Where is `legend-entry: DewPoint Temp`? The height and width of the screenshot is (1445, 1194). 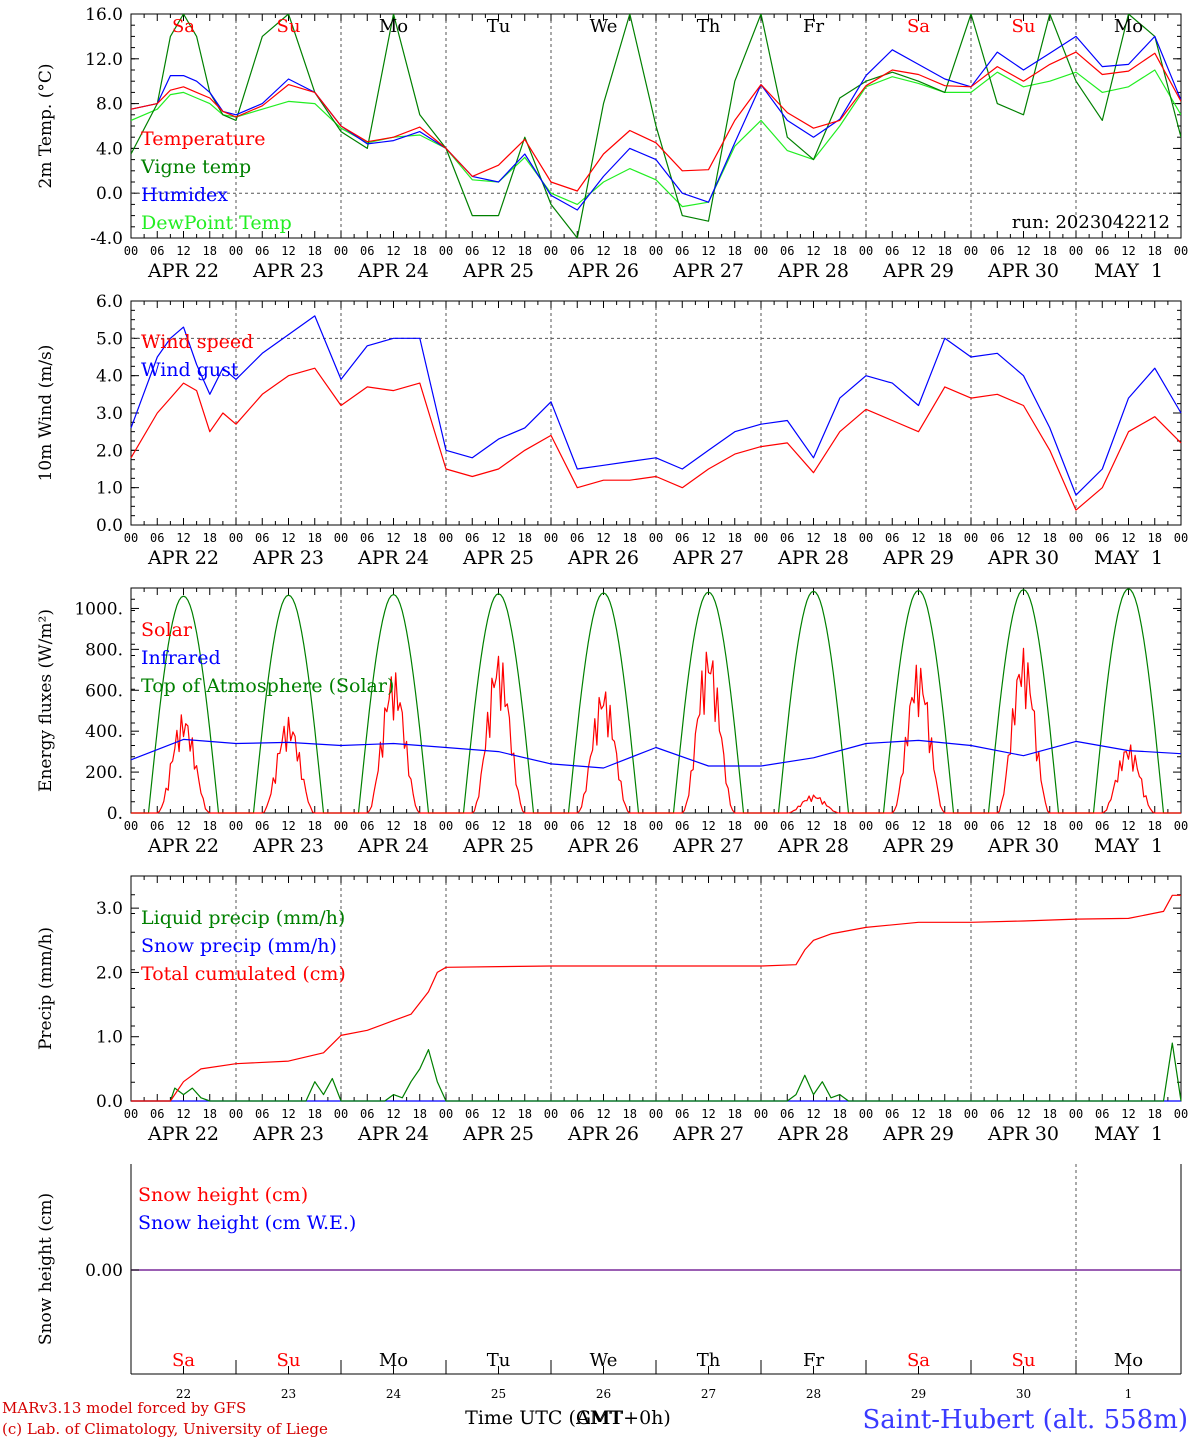 legend-entry: DewPoint Temp is located at coordinates (216, 223).